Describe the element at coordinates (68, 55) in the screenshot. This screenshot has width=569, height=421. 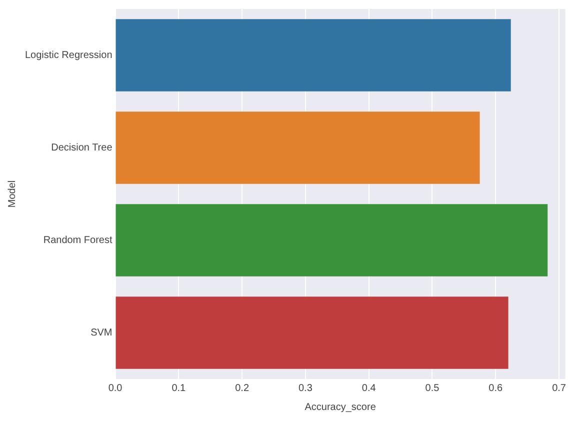
I see `y-tick-label: Logistic Regression` at that location.